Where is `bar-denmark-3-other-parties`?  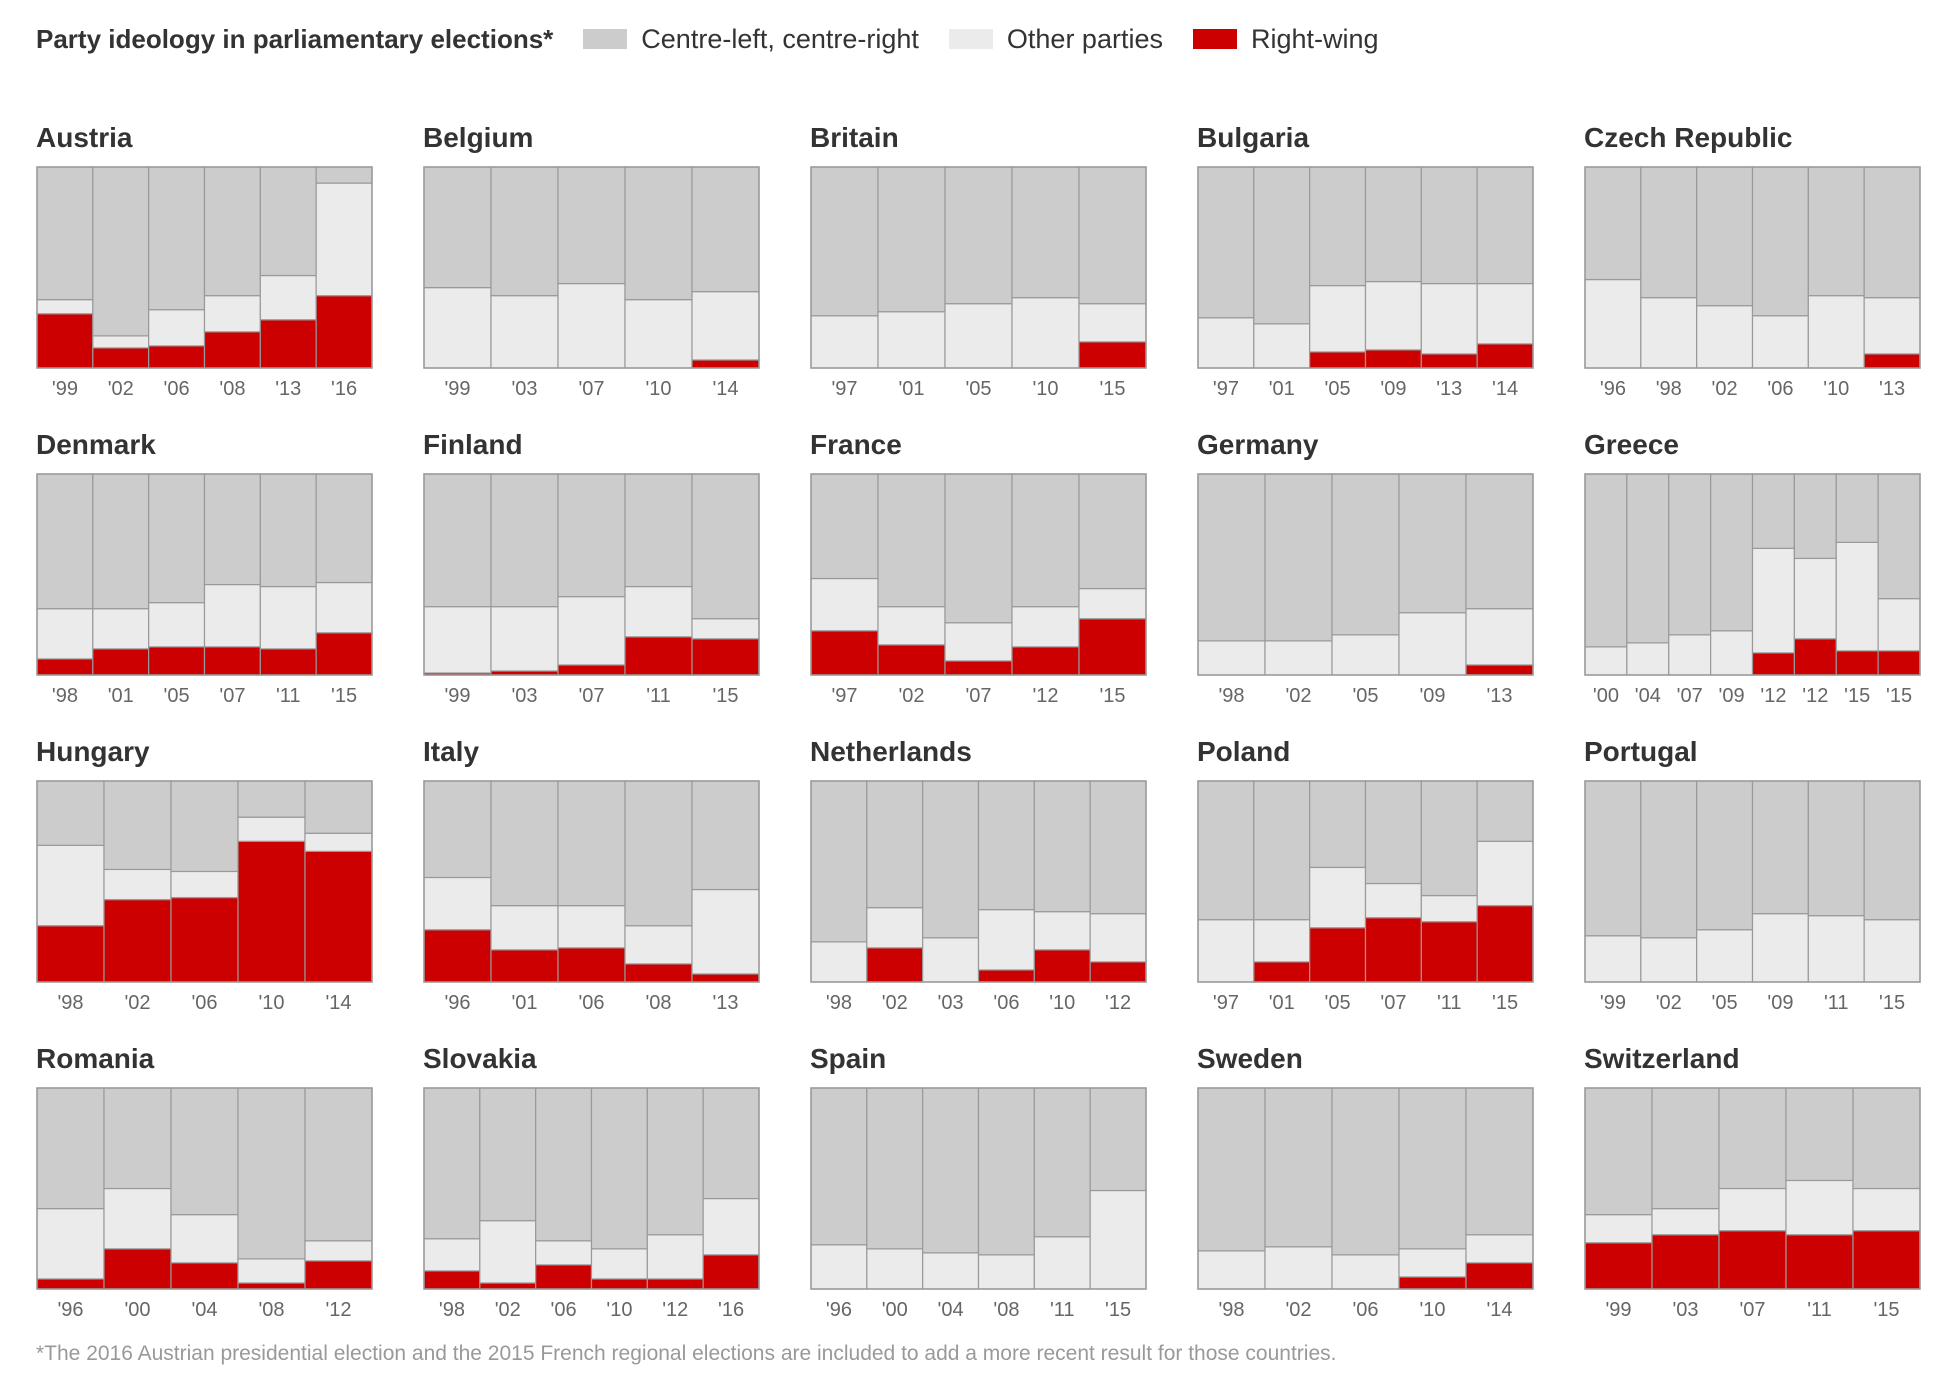
bar-denmark-3-other-parties is located at coordinates (177, 625).